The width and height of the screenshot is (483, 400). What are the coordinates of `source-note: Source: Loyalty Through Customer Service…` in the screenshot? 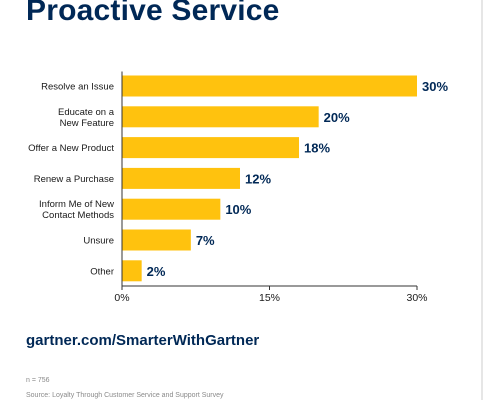 It's located at (125, 395).